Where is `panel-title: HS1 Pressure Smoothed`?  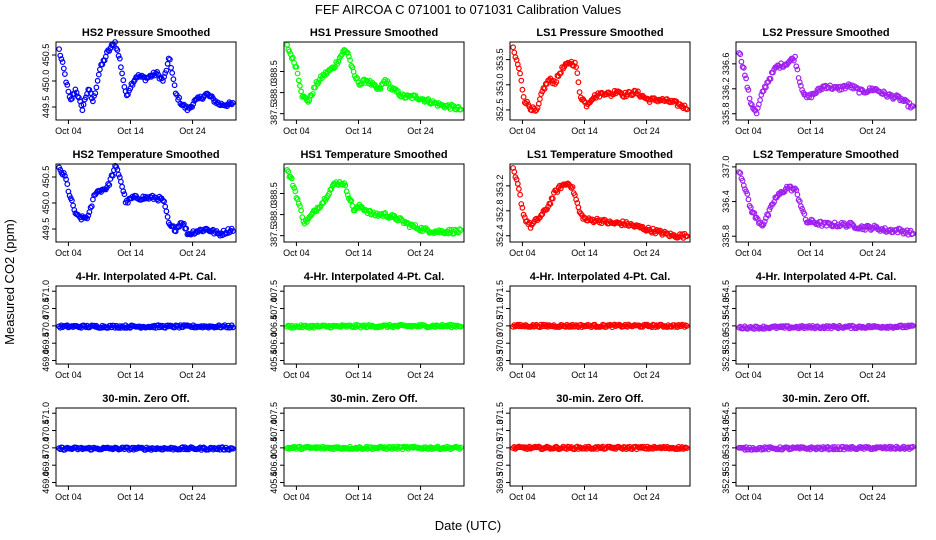 panel-title: HS1 Pressure Smoothed is located at coordinates (374, 33).